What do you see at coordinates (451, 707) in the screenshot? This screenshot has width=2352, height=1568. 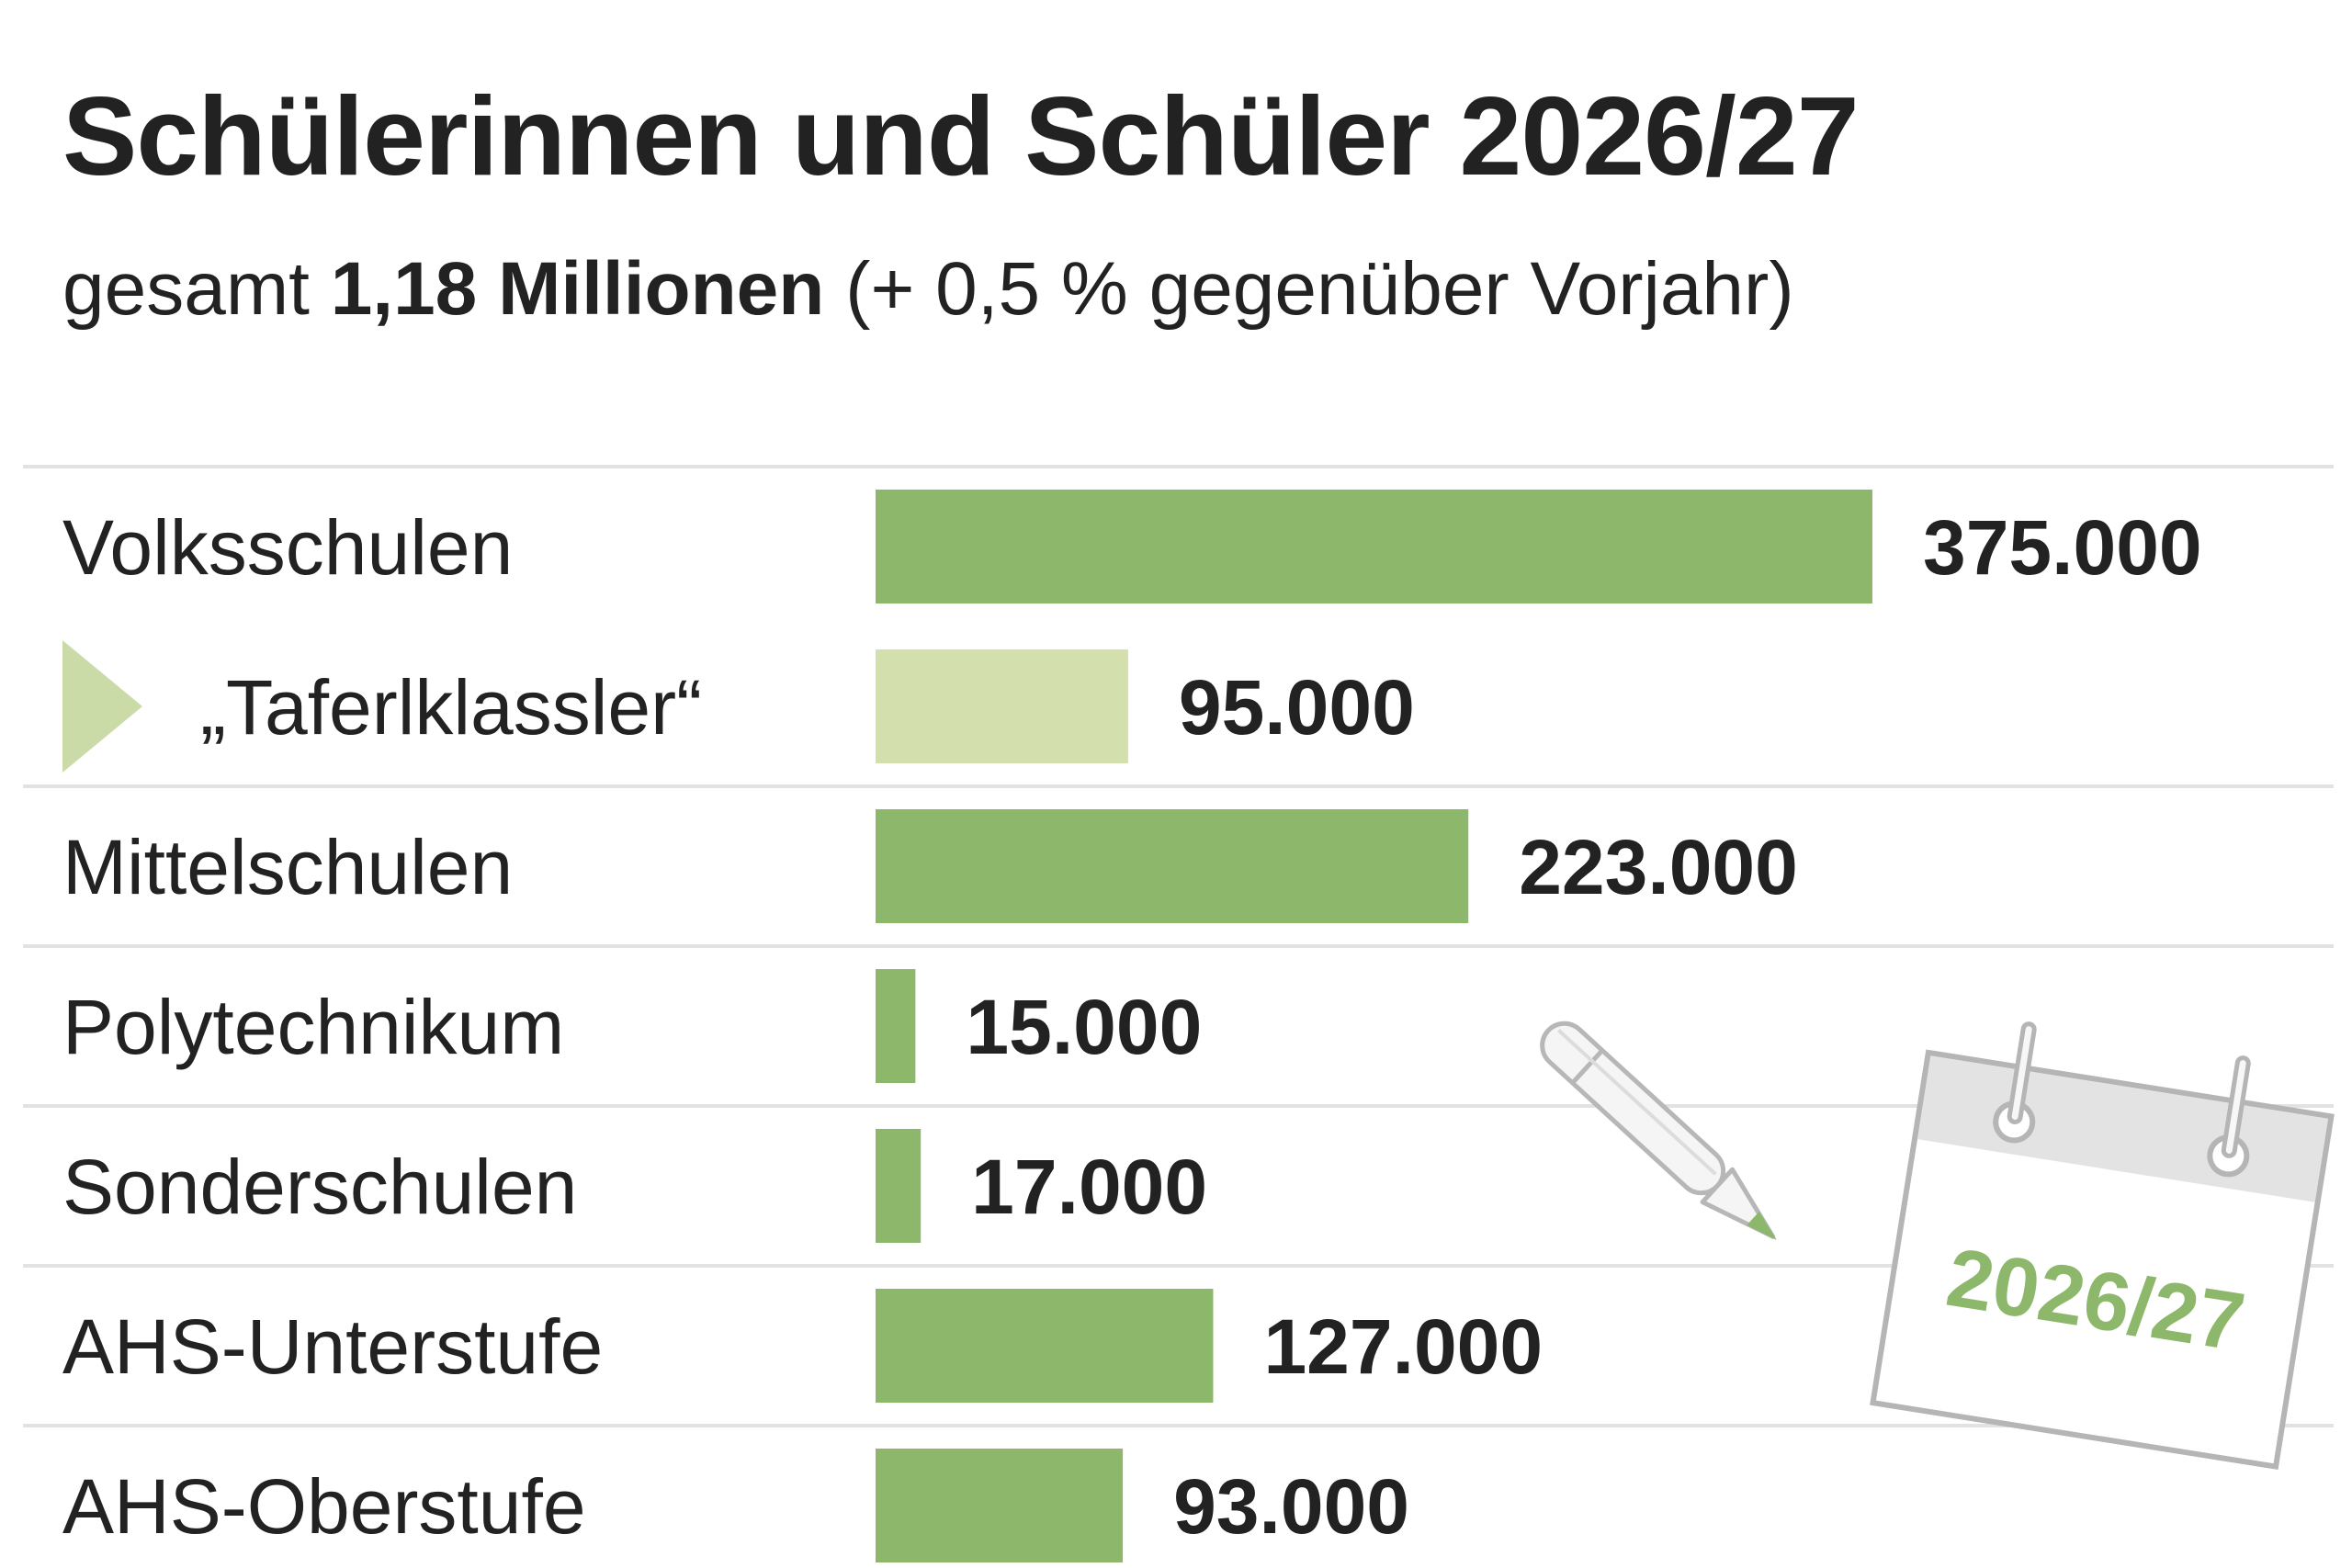 I see `category-label: „Taferlklassler“` at bounding box center [451, 707].